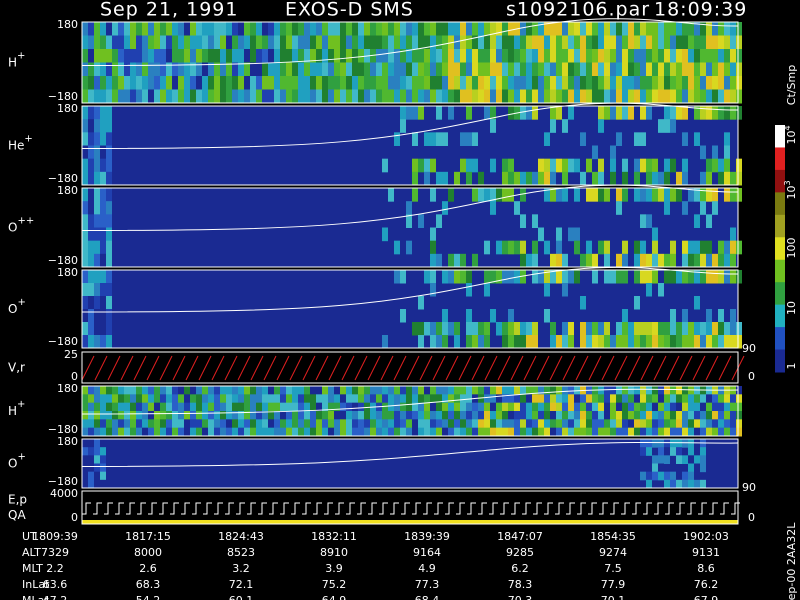 This screenshot has width=800, height=600. What do you see at coordinates (16, 145) in the screenshot?
I see `panel-label-base: He` at bounding box center [16, 145].